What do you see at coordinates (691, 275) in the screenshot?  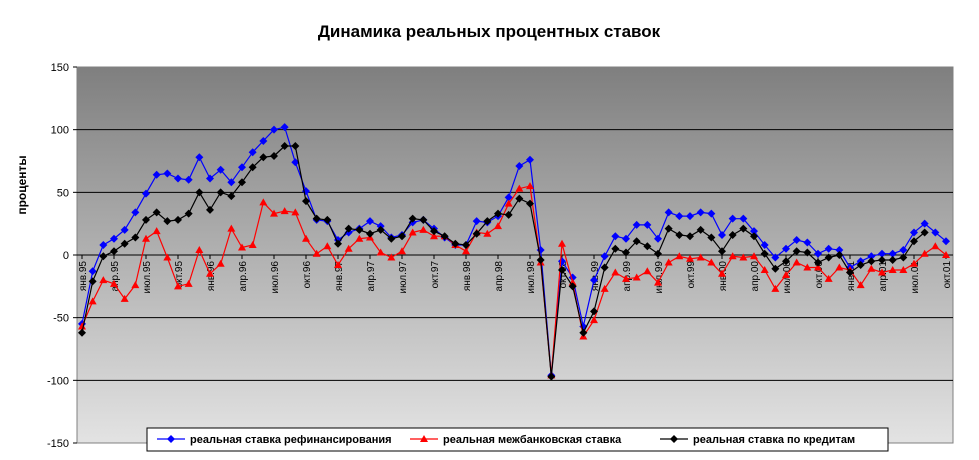 I see `x-tick-label: окт.99` at bounding box center [691, 275].